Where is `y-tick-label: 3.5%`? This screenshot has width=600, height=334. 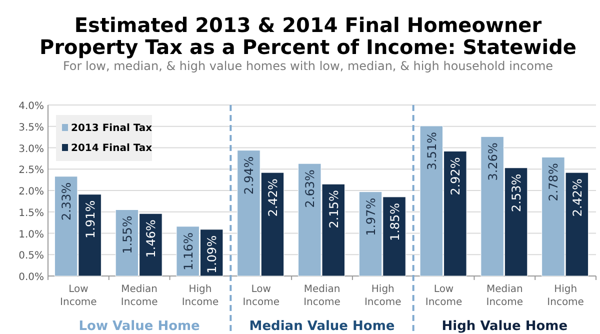 y-tick-label: 3.5% is located at coordinates (31, 128).